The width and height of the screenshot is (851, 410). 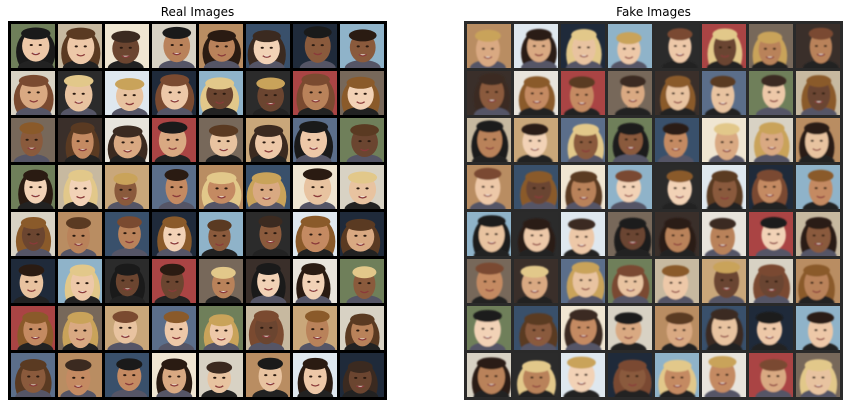 What do you see at coordinates (197, 12) in the screenshot?
I see `real-images-title: Real Images` at bounding box center [197, 12].